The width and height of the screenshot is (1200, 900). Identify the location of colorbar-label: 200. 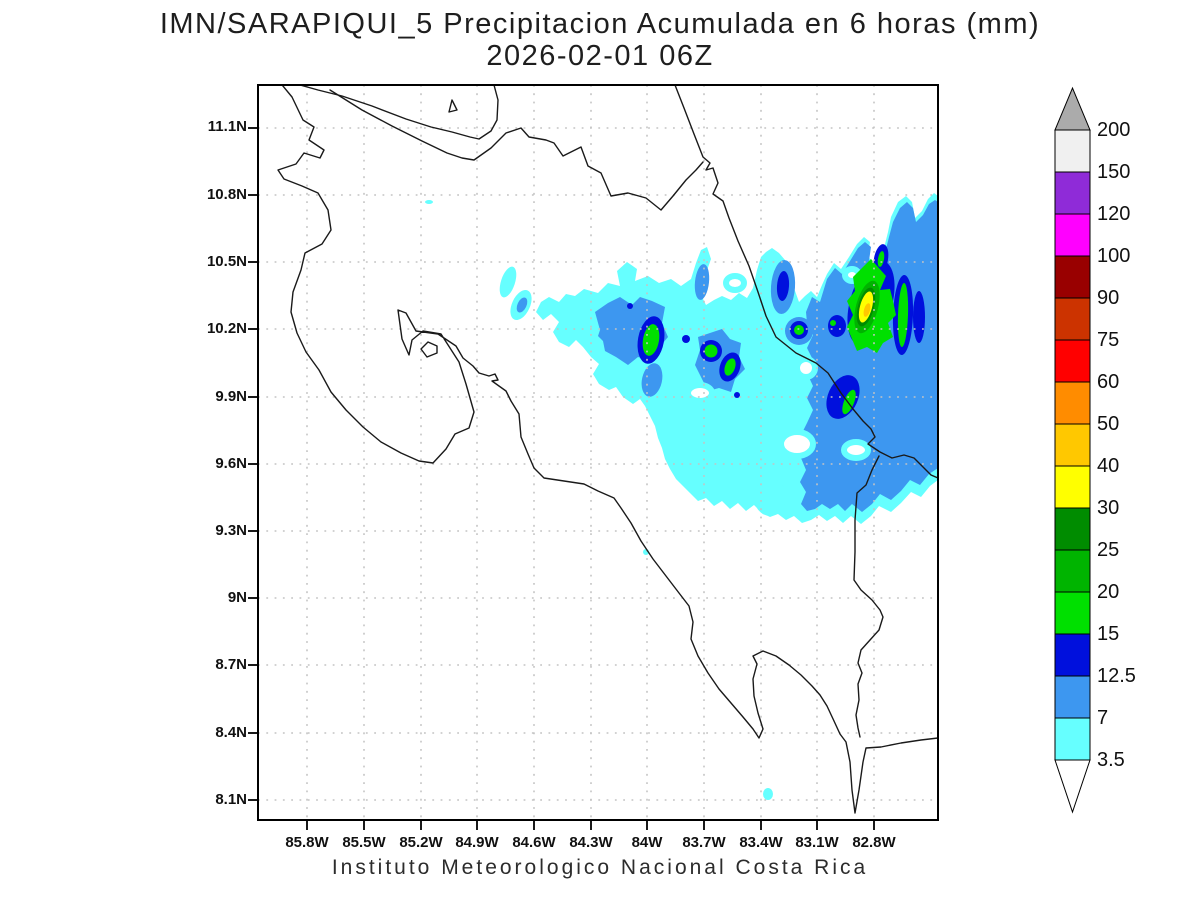
(1114, 130).